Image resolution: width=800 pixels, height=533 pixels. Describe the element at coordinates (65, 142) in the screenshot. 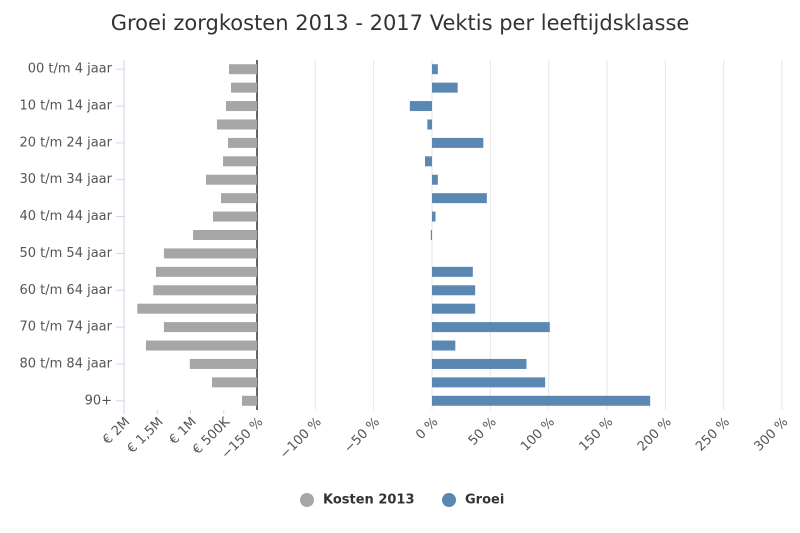

I see `y-tick-label: 20 t/m 24 jaar` at that location.